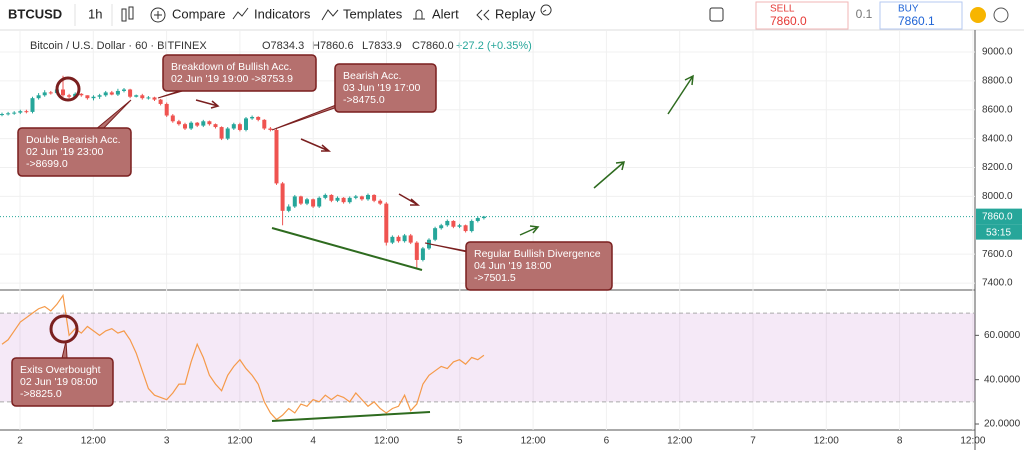 This screenshot has width=1024, height=455. I want to click on annotation-text: 02 Jun '19 23:00, so click(64, 152).